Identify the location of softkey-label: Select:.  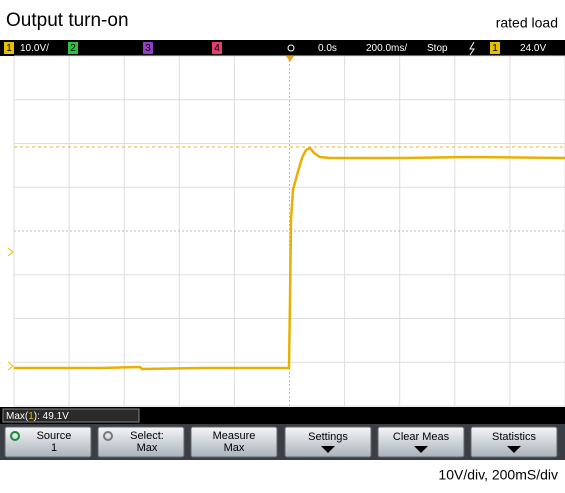
(147, 436).